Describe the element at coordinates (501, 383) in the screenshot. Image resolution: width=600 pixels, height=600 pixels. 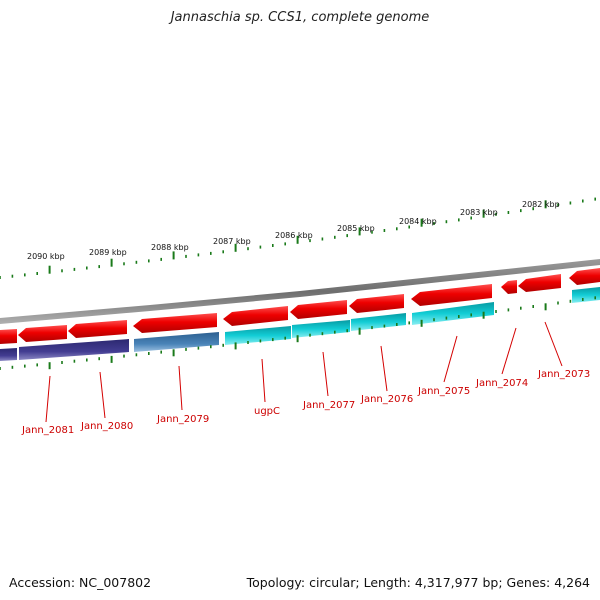
I see `gene-label-jann-2074: Jann_2074` at that location.